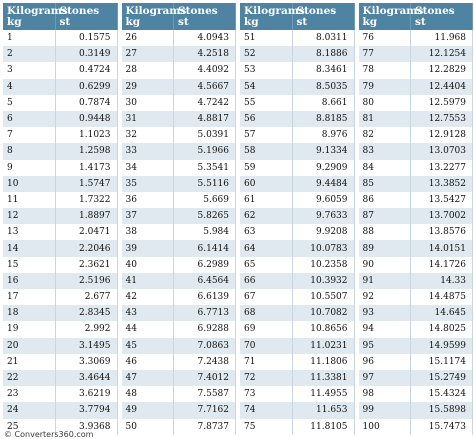 This screenshot has width=474, height=439. What do you see at coordinates (204, 86) in the screenshot?
I see `stones-cell: 4.5667` at bounding box center [204, 86].